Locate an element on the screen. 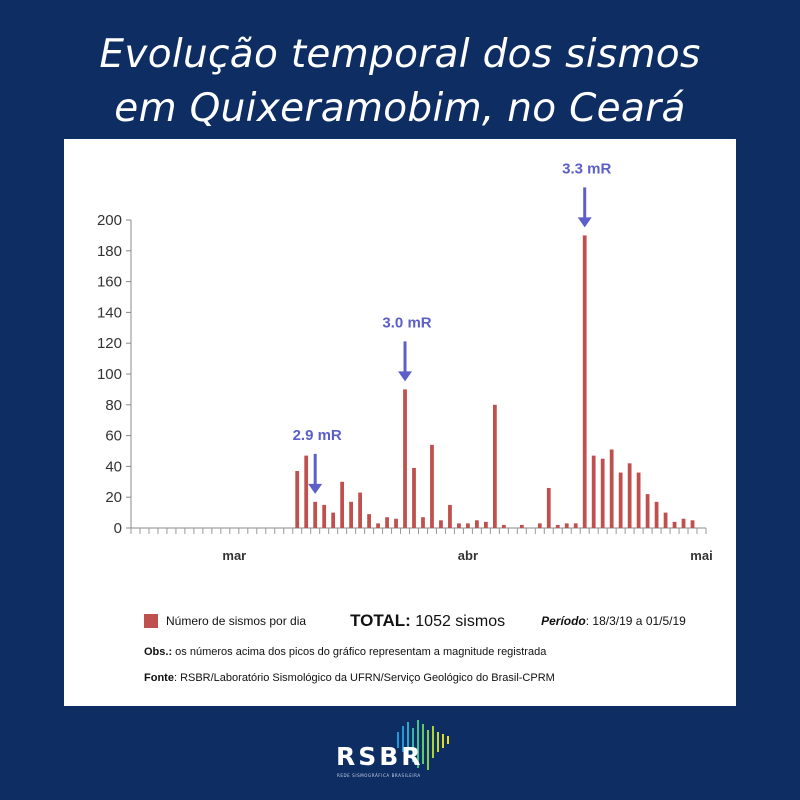 Image resolution: width=800 pixels, height=800 pixels. logo-text: RSBR is located at coordinates (380, 756).